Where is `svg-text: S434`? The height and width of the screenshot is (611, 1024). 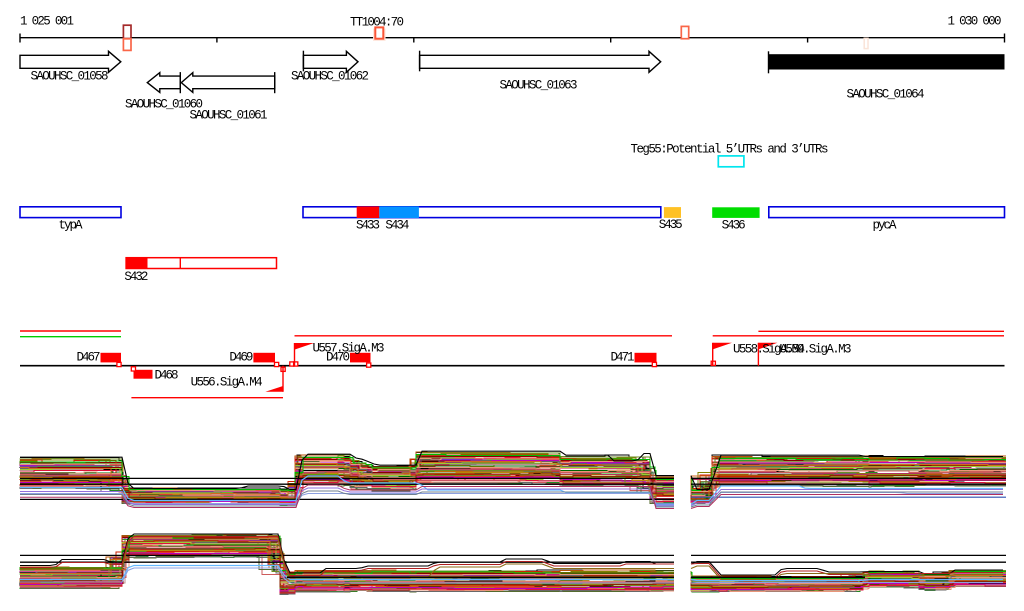 svg-text: S434 is located at coordinates (397, 225).